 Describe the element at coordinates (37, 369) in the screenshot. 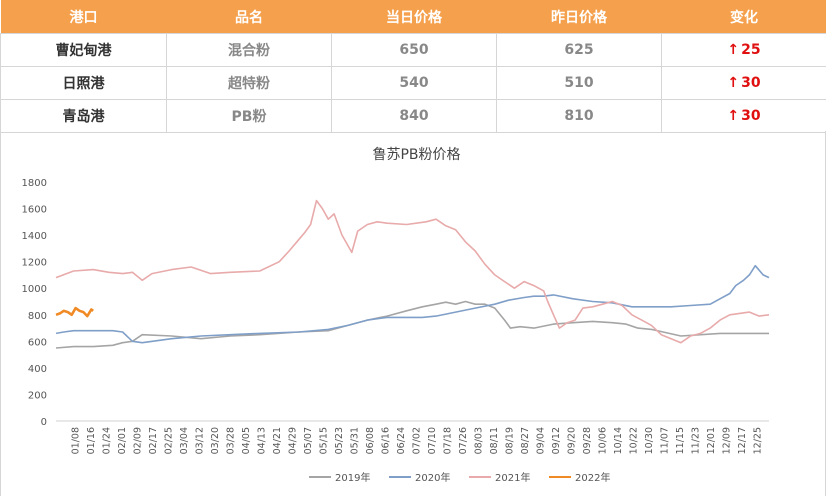

I see `y-tick-label: 400` at that location.